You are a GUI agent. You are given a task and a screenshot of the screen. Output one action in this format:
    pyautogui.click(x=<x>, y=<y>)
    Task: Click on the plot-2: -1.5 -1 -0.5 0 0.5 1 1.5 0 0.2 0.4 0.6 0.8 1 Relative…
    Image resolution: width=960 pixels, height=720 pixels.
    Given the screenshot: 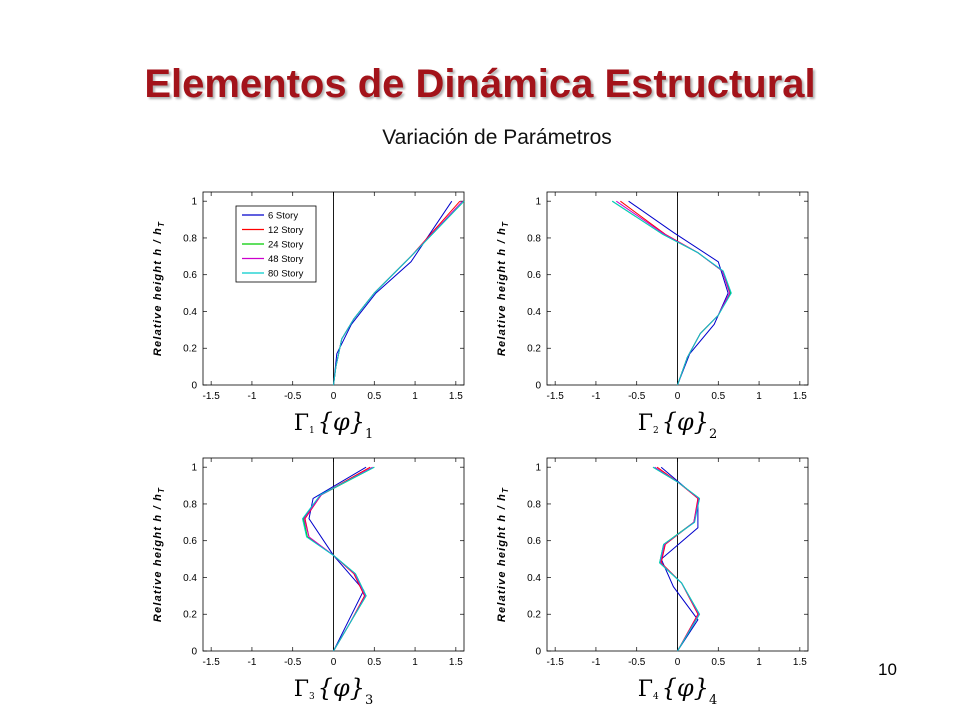 What is the action you would take?
    pyautogui.click(x=652, y=316)
    